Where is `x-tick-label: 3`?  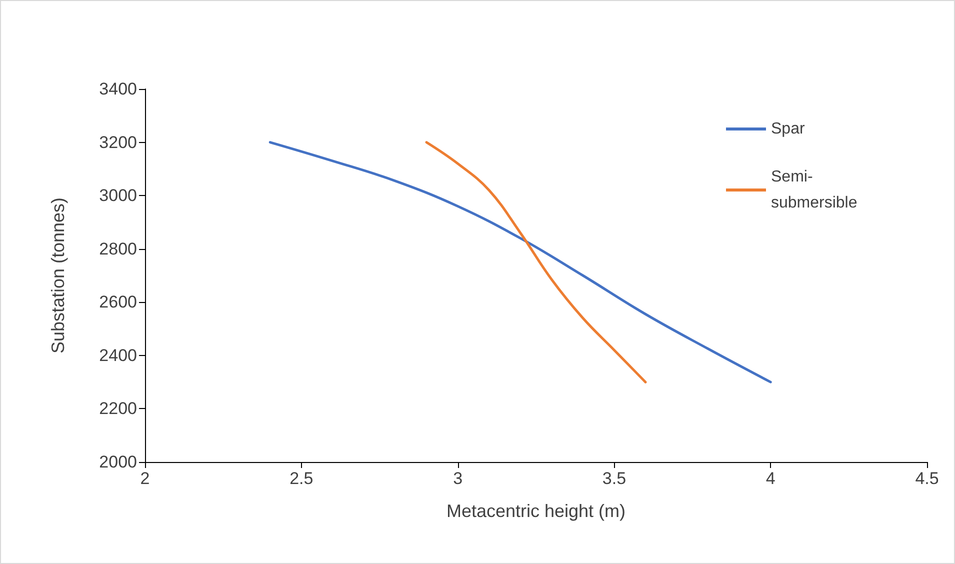 x-tick-label: 3 is located at coordinates (458, 478).